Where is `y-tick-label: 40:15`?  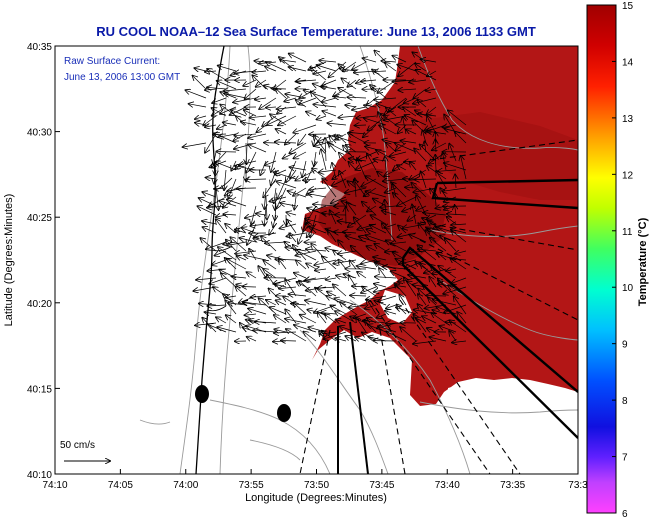
y-tick-label: 40:15 is located at coordinates (39, 389).